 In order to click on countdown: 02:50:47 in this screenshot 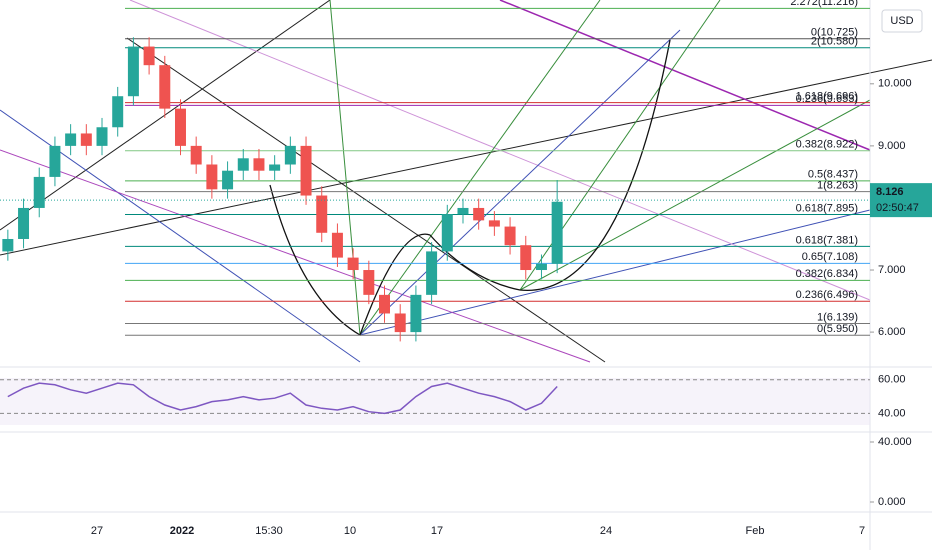, I will do `click(897, 208)`.